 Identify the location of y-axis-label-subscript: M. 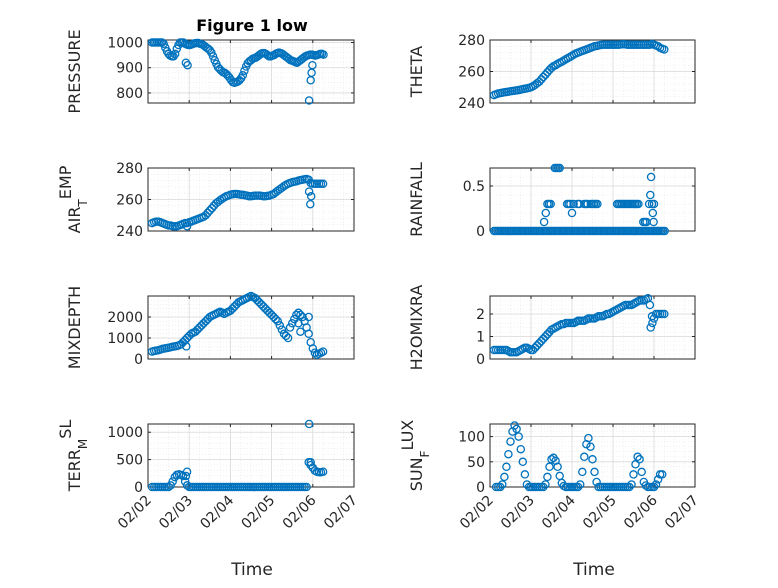
(83, 444).